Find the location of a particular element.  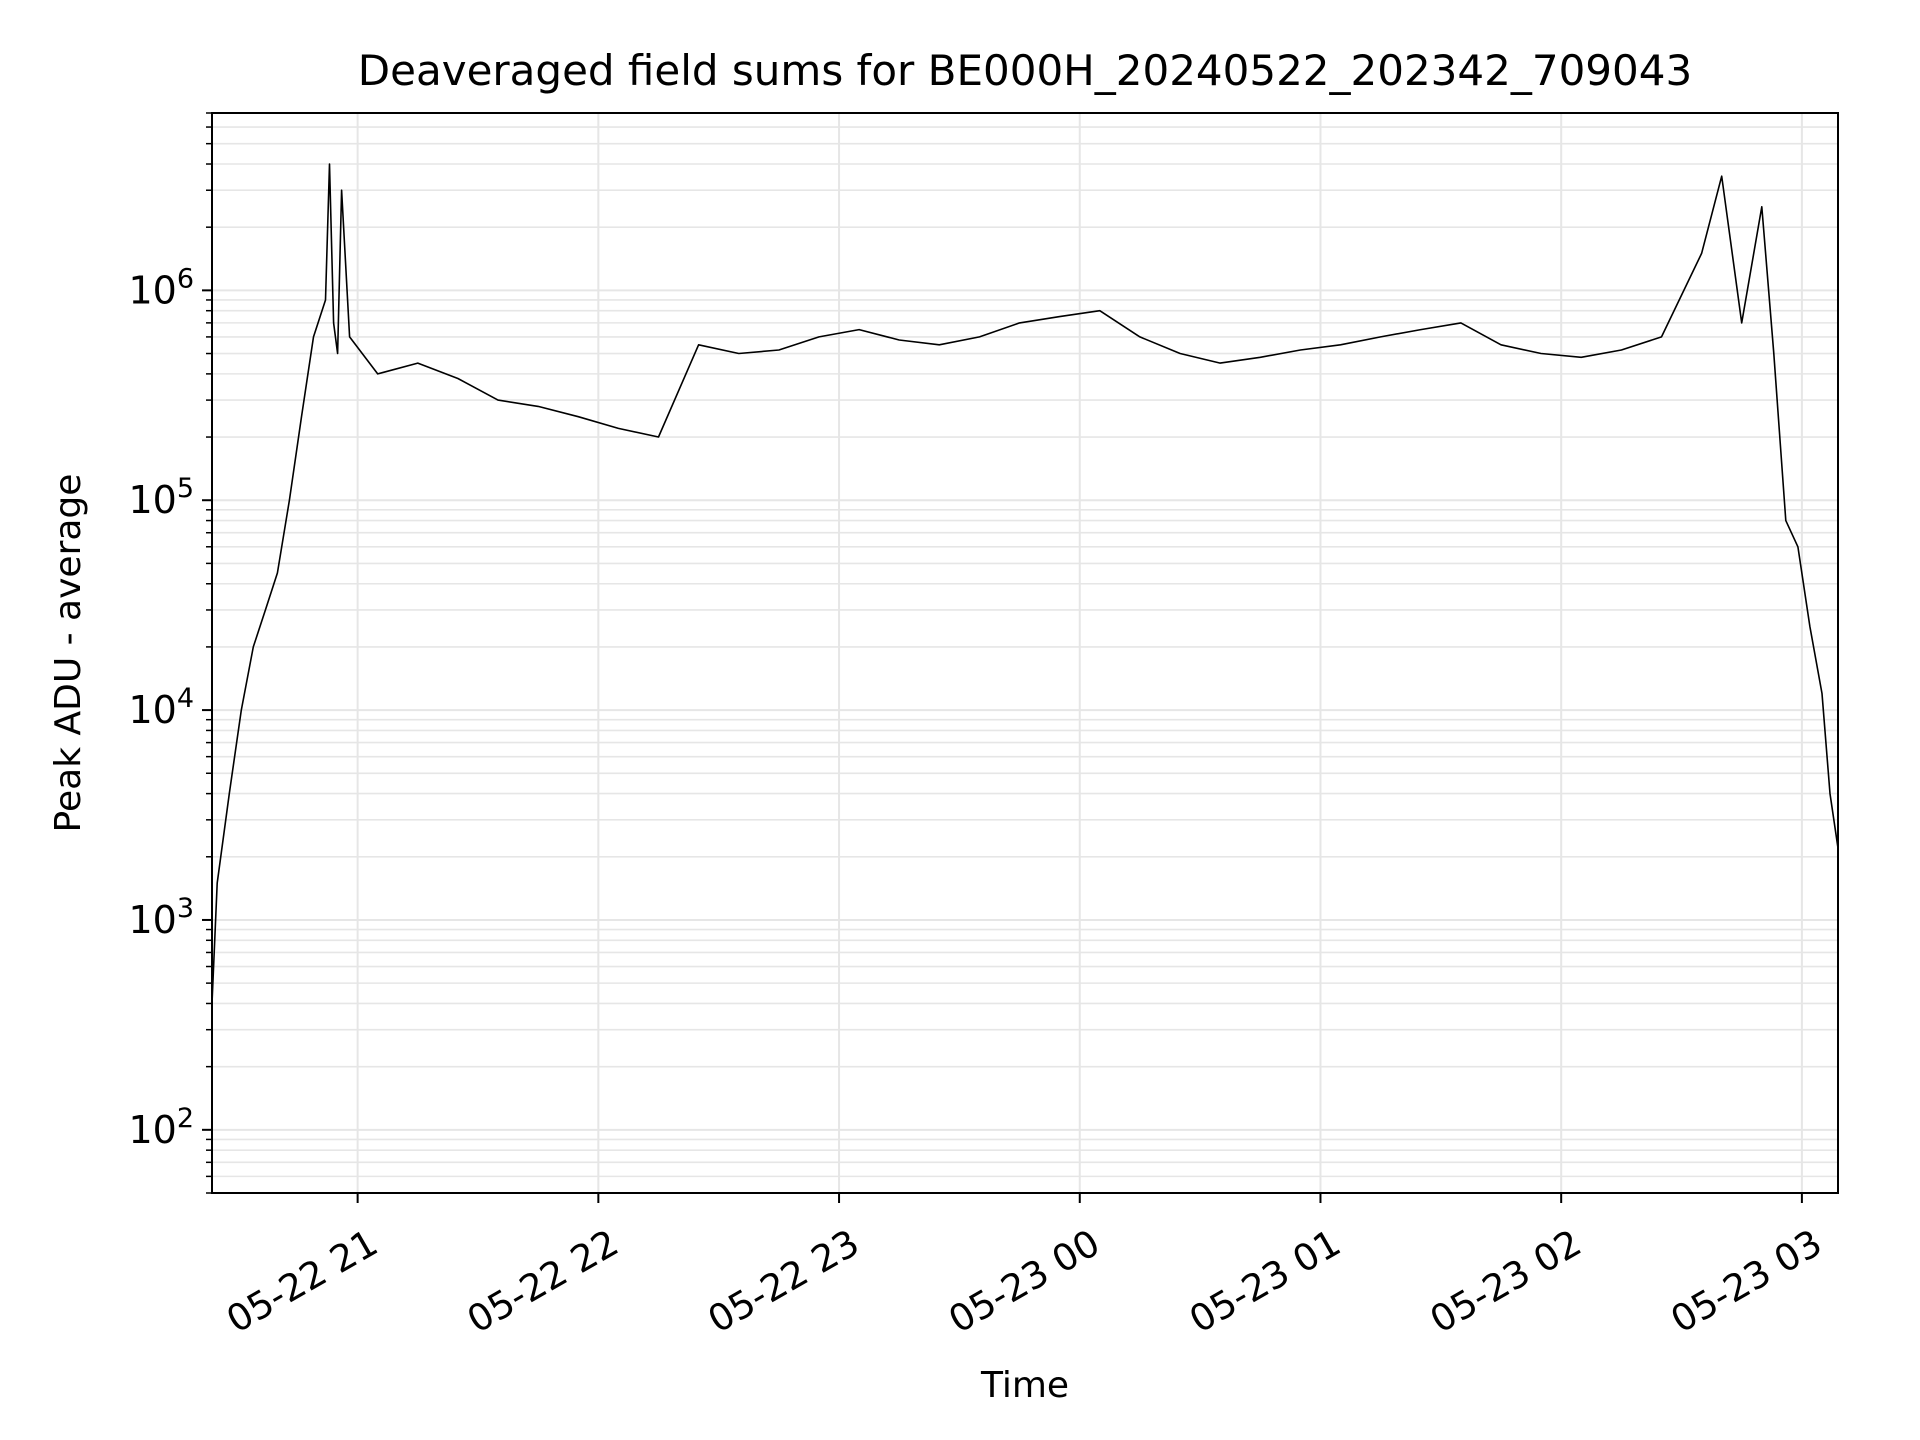

x-axis-label: Time is located at coordinates (1024, 1385).